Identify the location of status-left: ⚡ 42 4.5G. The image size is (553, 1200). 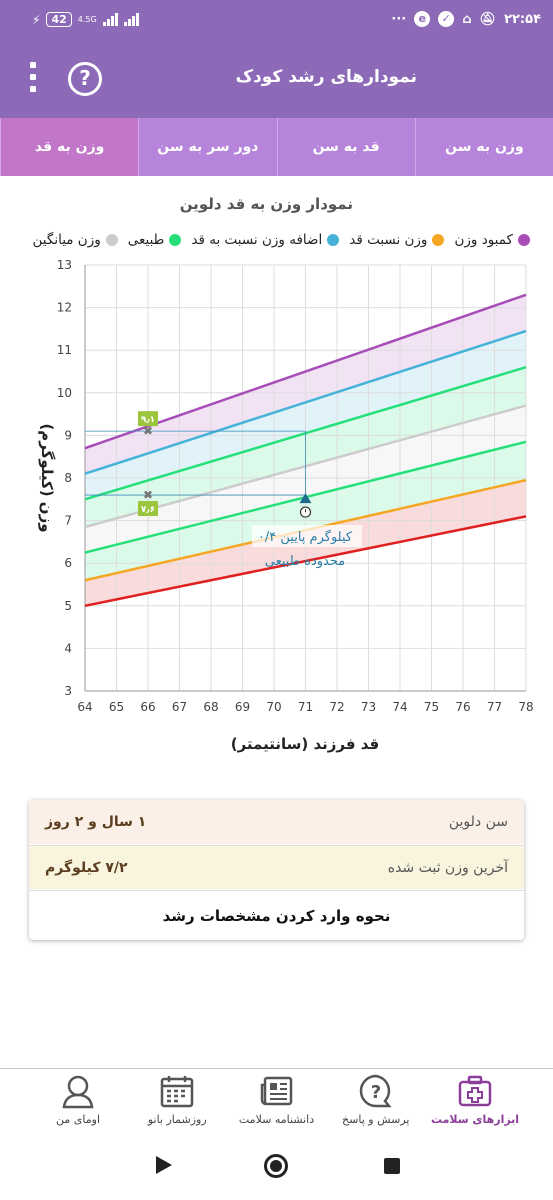
(85, 19).